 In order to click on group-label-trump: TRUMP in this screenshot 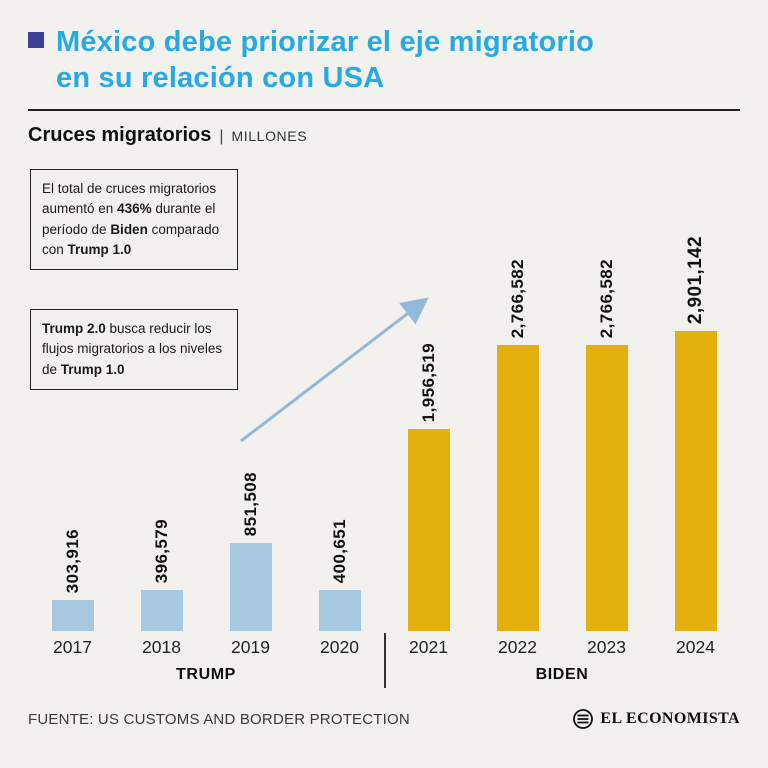, I will do `click(206, 674)`.